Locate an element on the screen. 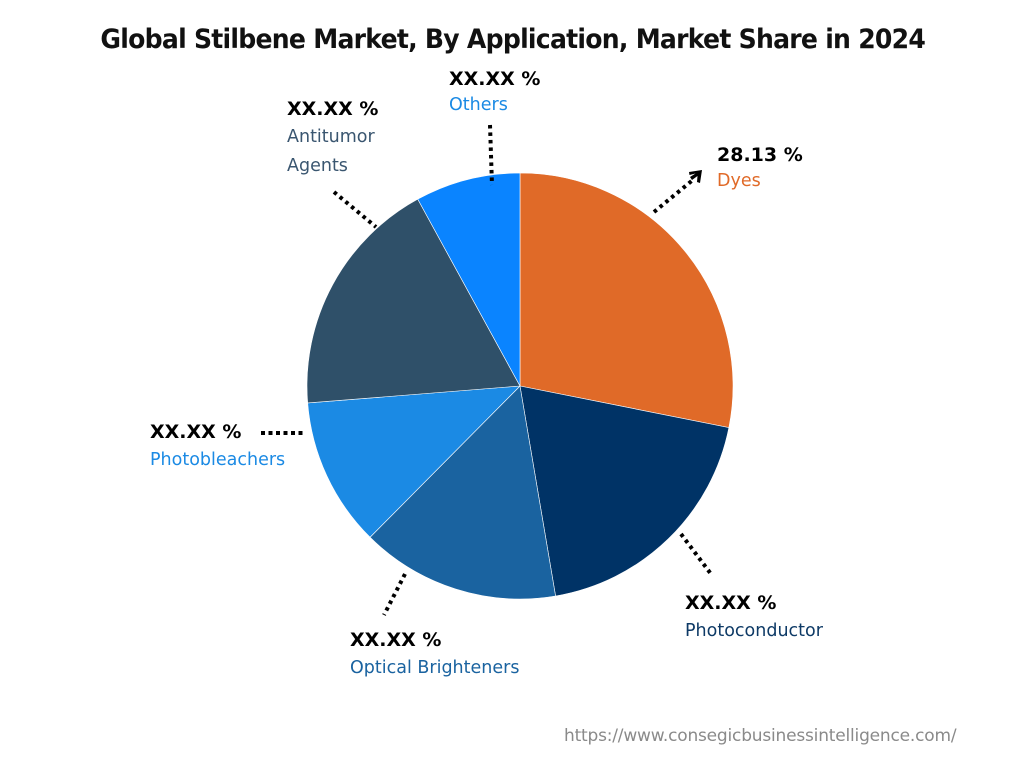 This screenshot has width=1024, height=768. pie-slice-dyes is located at coordinates (626, 300).